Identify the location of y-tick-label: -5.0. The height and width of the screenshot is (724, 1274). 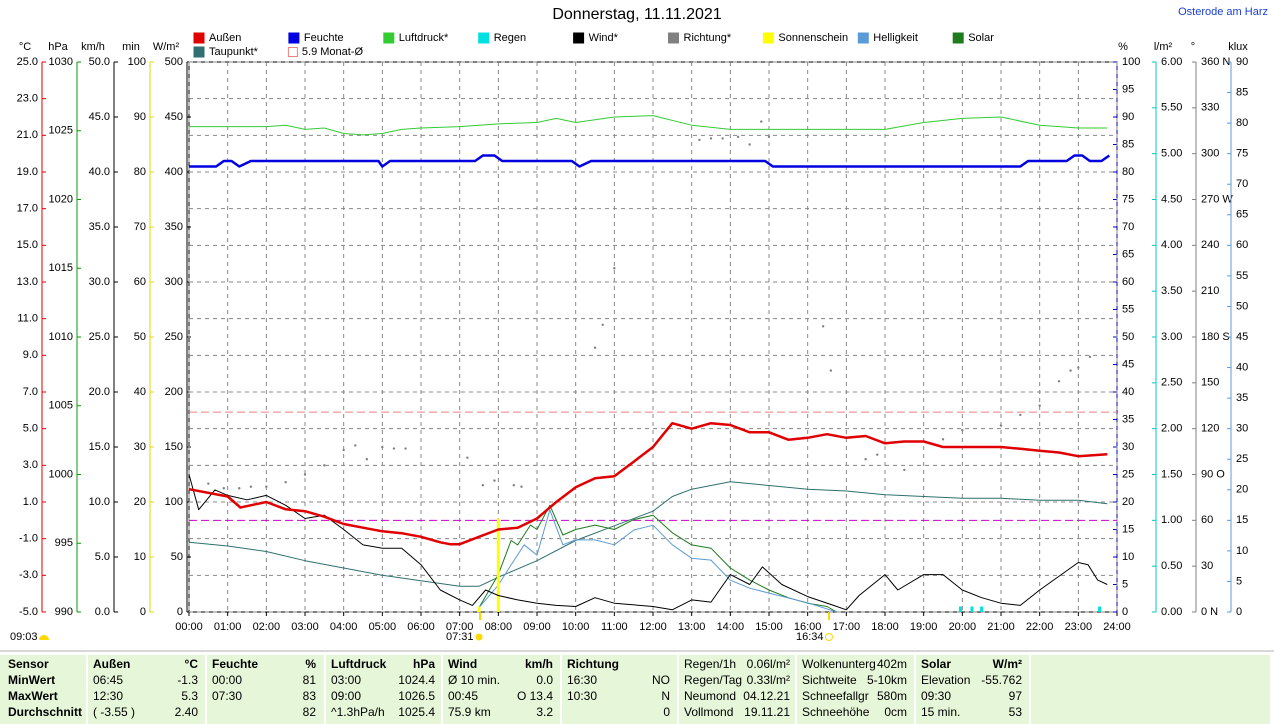
(28, 612).